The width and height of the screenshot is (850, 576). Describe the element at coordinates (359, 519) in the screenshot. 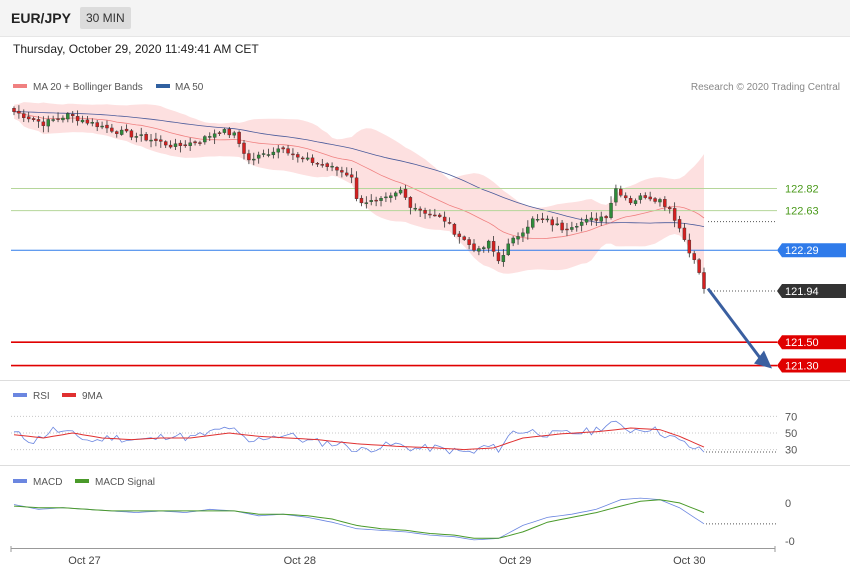

I see `macd-signal-line` at that location.